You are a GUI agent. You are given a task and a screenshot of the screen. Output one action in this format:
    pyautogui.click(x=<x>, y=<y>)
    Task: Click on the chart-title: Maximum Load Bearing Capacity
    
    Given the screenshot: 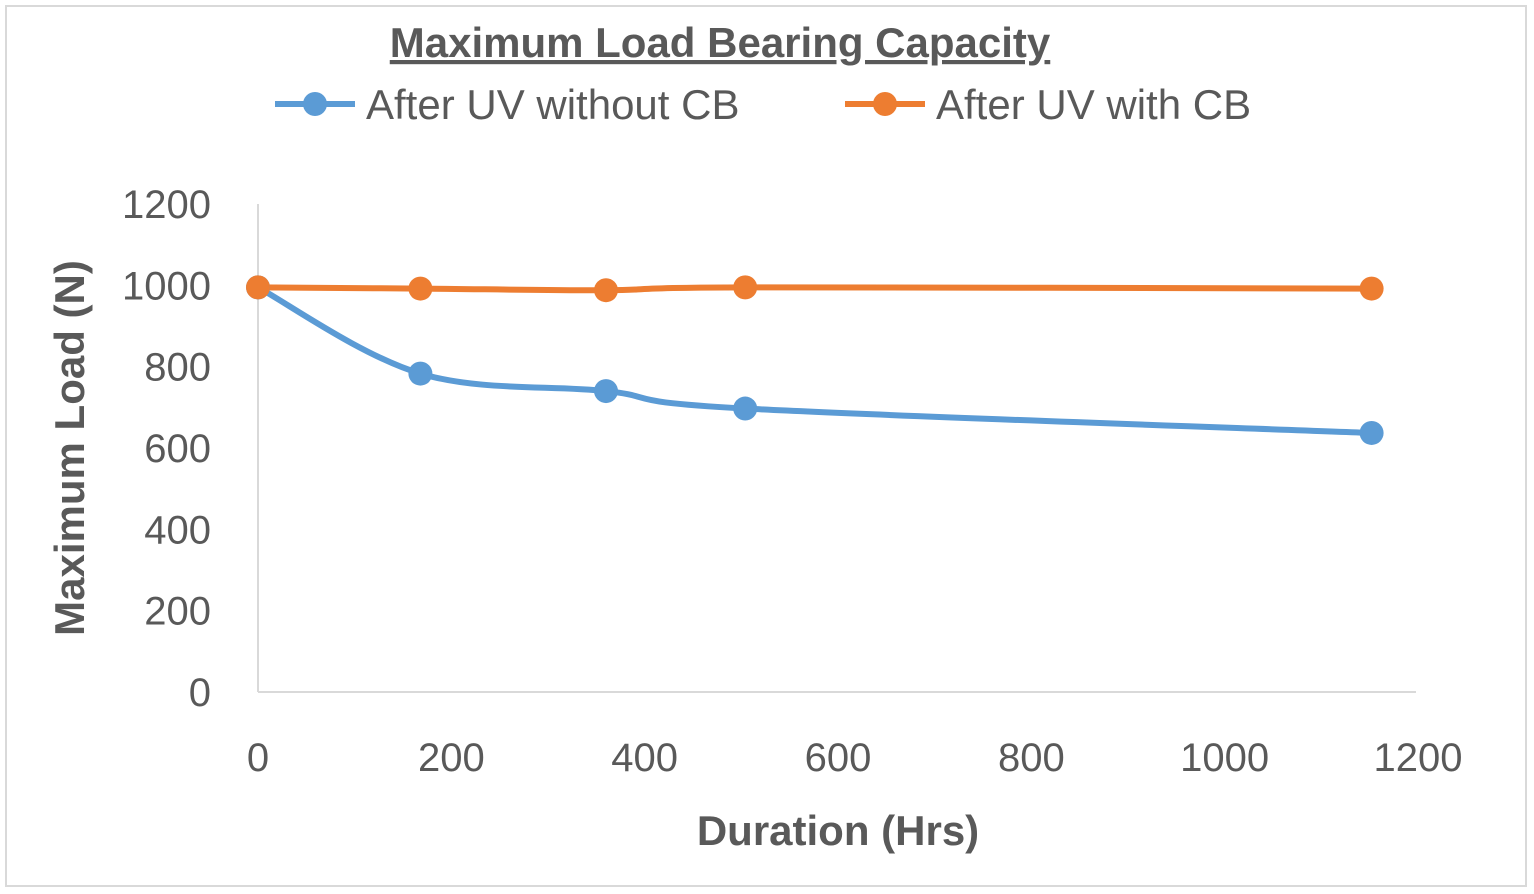 What is the action you would take?
    pyautogui.click(x=720, y=42)
    